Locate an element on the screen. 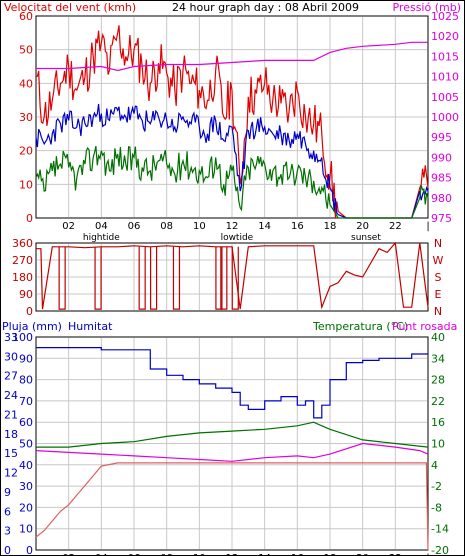 This screenshot has height=556, width=465. temperature-axis-title: Temperatura (°C) is located at coordinates (360, 326).